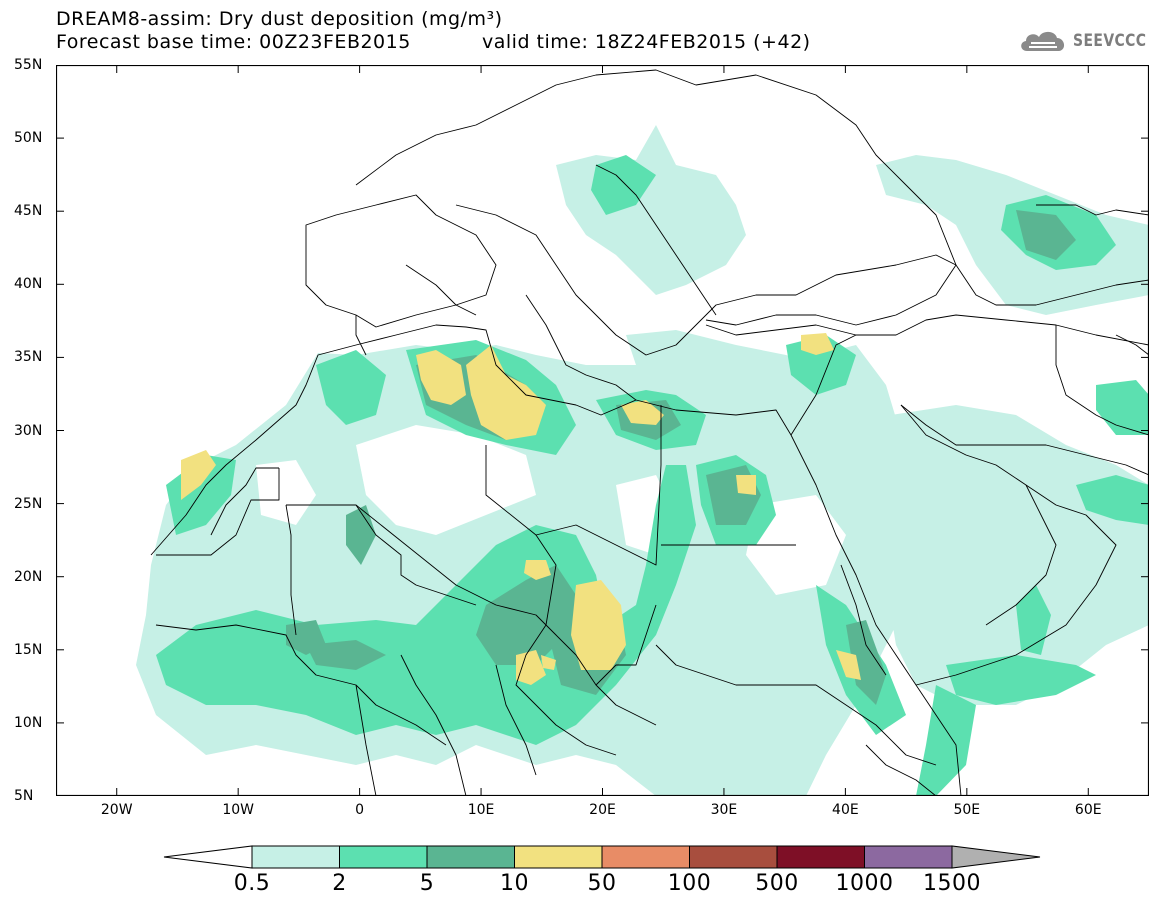  Describe the element at coordinates (427, 883) in the screenshot. I see `legend-label: 5` at that location.